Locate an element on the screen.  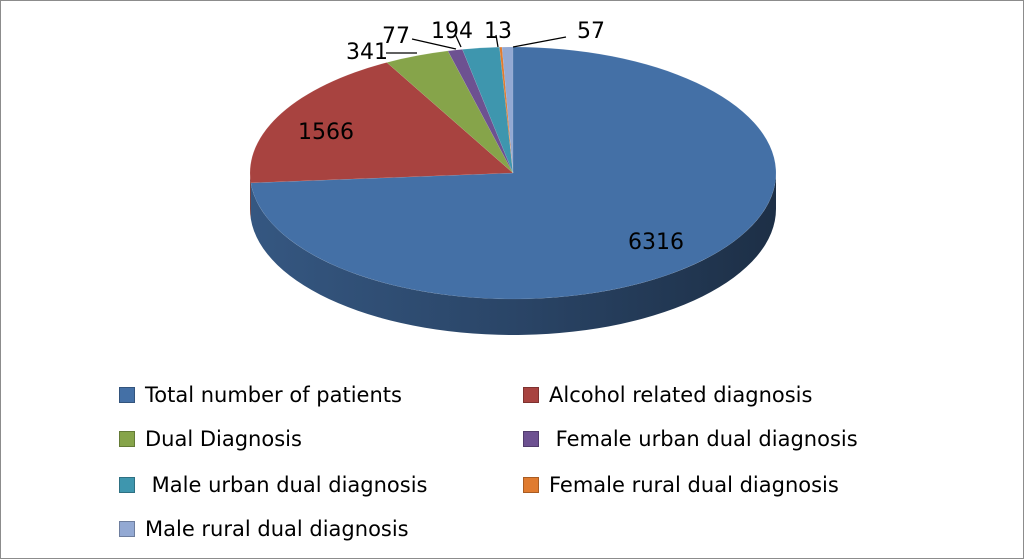
legend-item-dual: Dual Diagnosis is located at coordinates (210, 439).